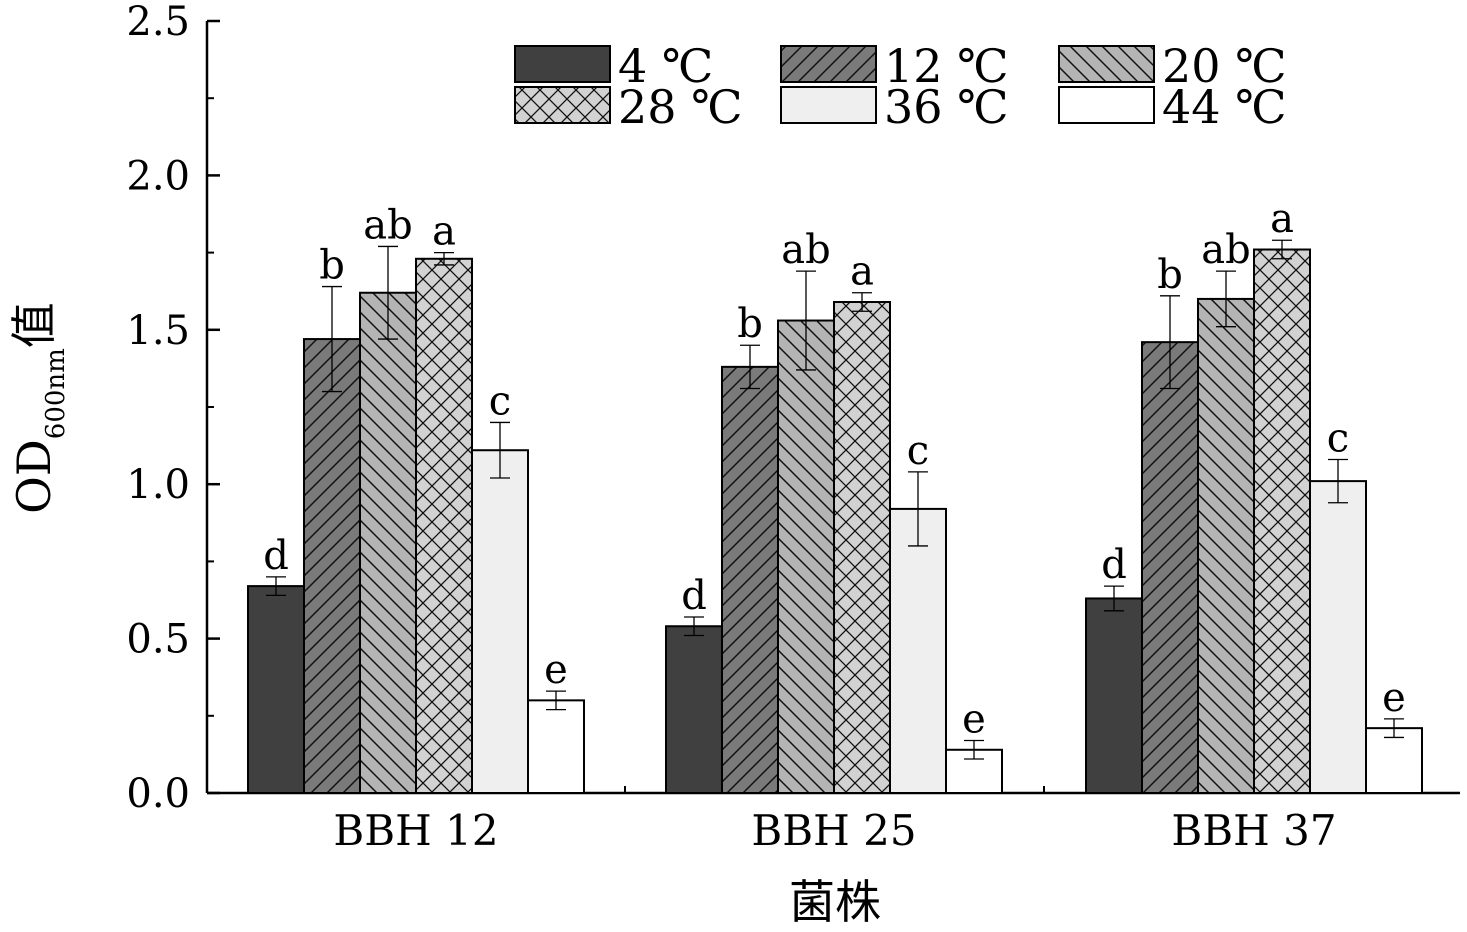 The width and height of the screenshot is (1467, 932). What do you see at coordinates (158, 176) in the screenshot?
I see `y-tick-label: 2.0` at bounding box center [158, 176].